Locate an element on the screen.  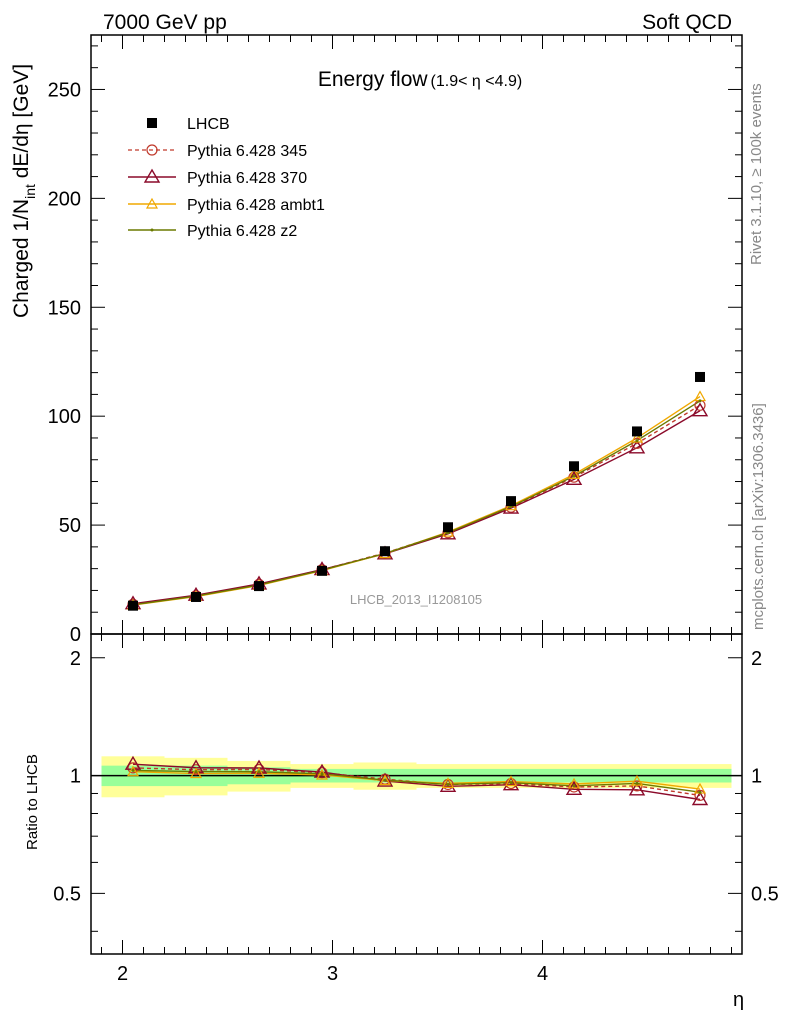
legend-label-345: Pythia 6.428 345 is located at coordinates (247, 151).